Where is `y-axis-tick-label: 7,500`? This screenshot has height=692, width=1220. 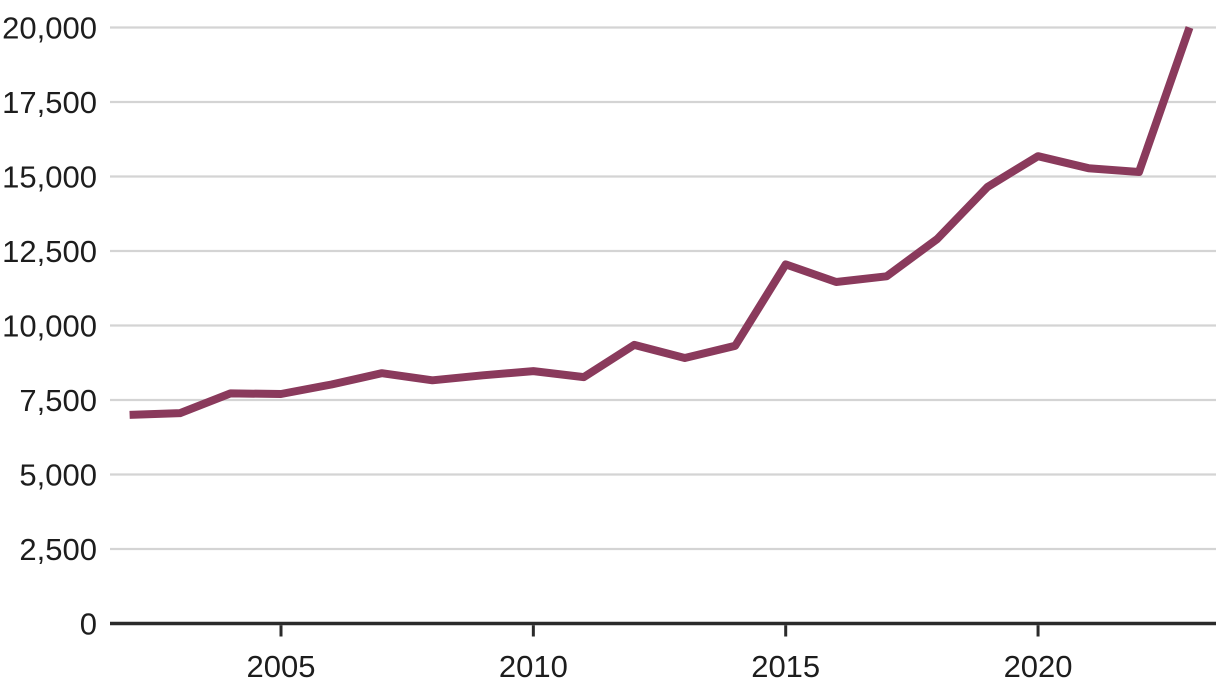 y-axis-tick-label: 7,500 is located at coordinates (58, 400).